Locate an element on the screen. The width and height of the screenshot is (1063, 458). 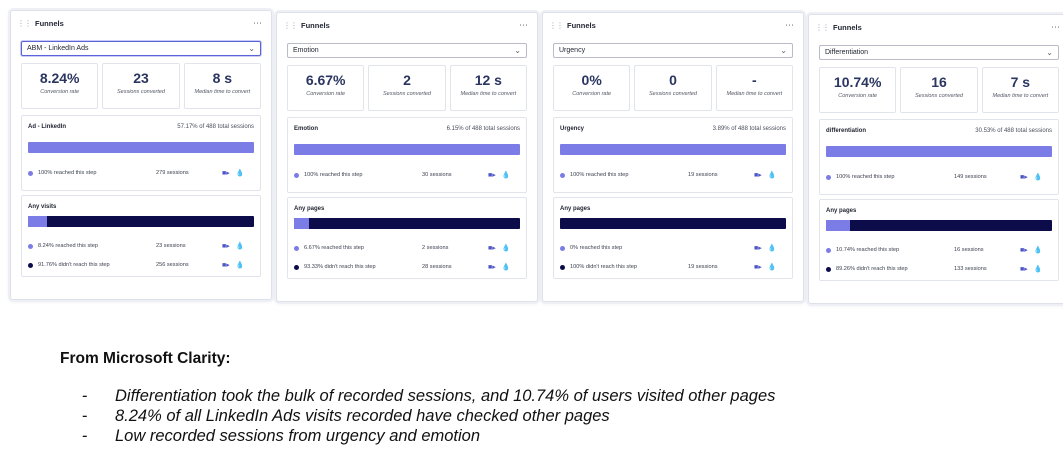
session-count: 23 sessions is located at coordinates (171, 246).